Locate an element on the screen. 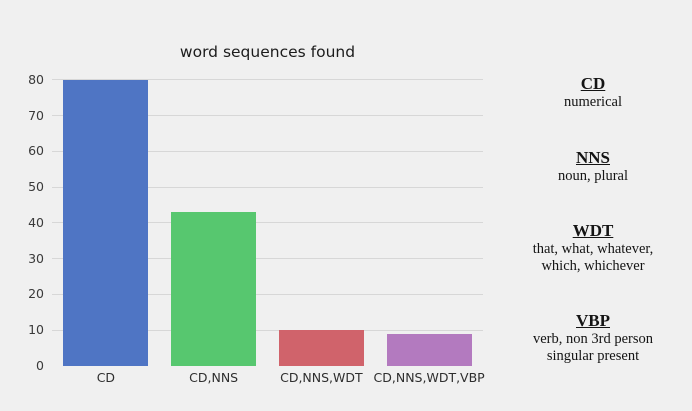 This screenshot has height=411, width=692. y-tick-label-50: 50 is located at coordinates (36, 187).